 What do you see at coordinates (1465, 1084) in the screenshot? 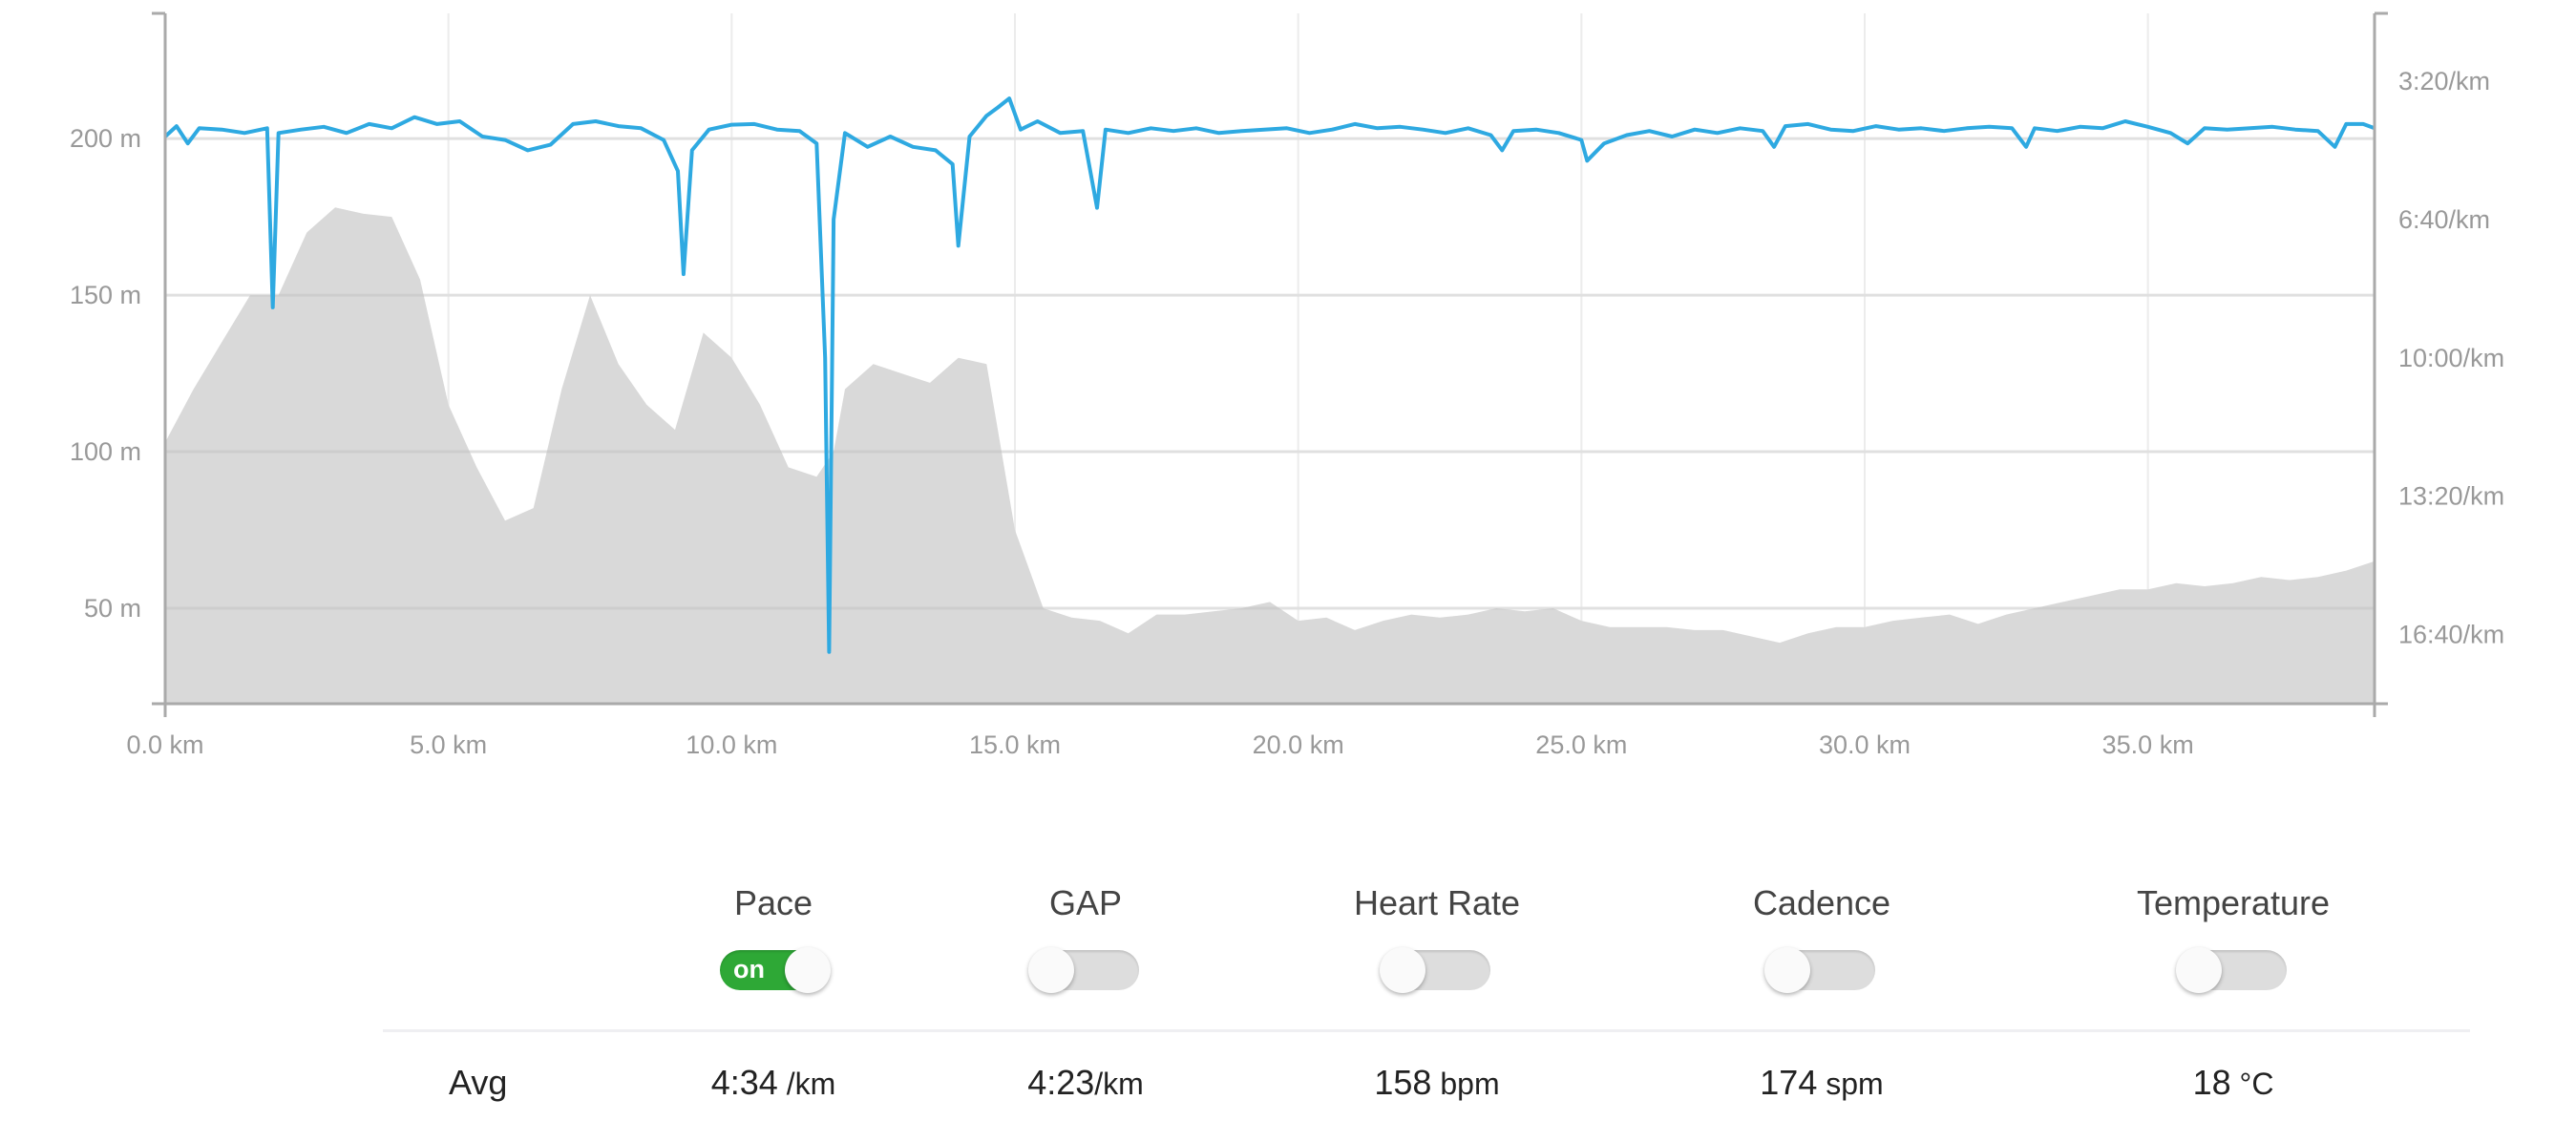
I see `value-unit: bpm` at bounding box center [1465, 1084].